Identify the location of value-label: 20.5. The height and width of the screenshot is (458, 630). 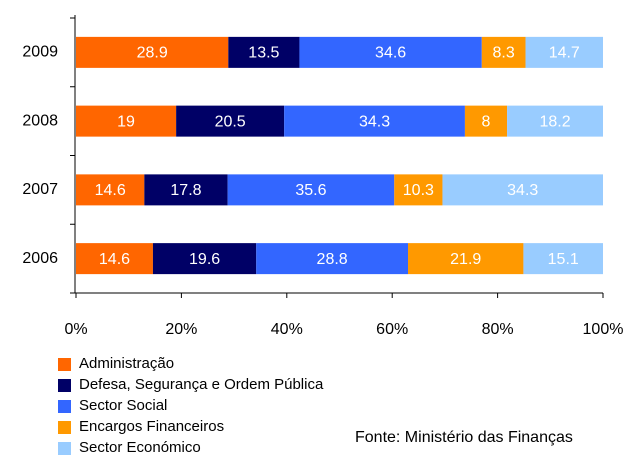
(230, 121).